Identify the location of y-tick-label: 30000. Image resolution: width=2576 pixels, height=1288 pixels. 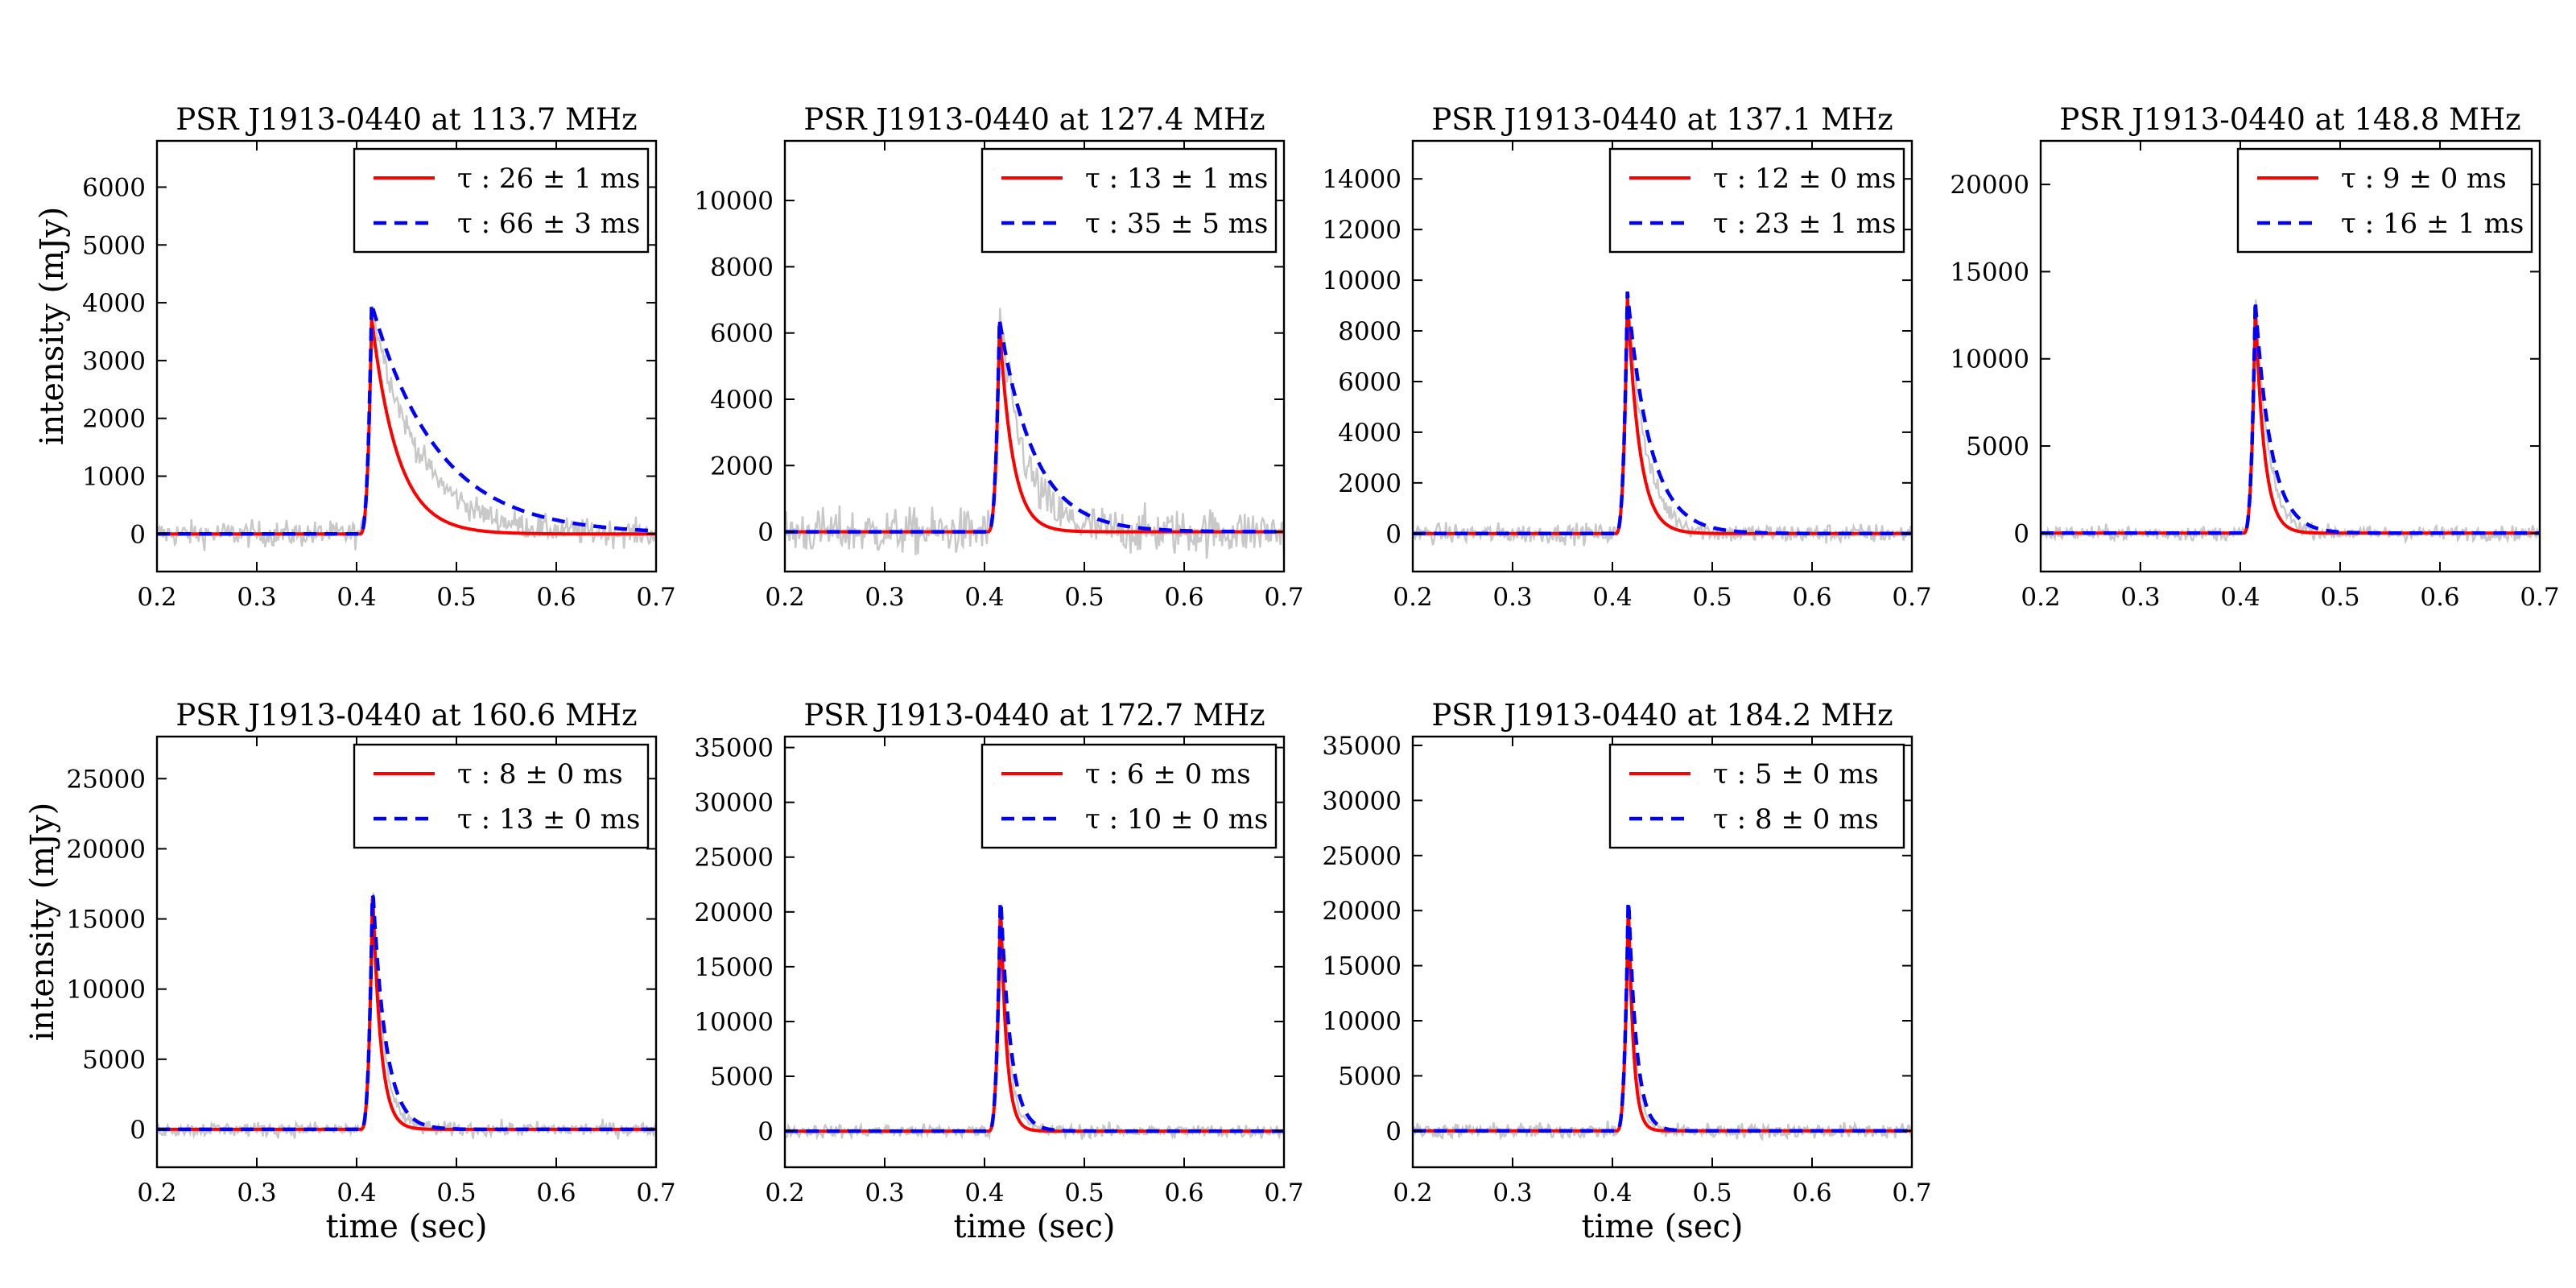
(734, 803).